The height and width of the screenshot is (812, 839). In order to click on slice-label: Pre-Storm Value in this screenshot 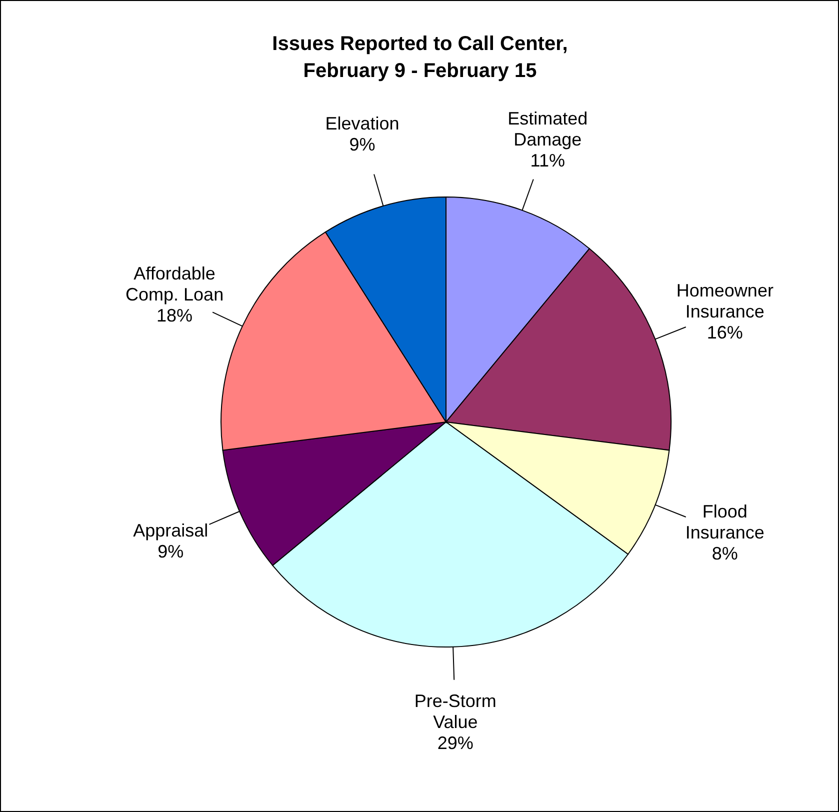, I will do `click(455, 711)`.